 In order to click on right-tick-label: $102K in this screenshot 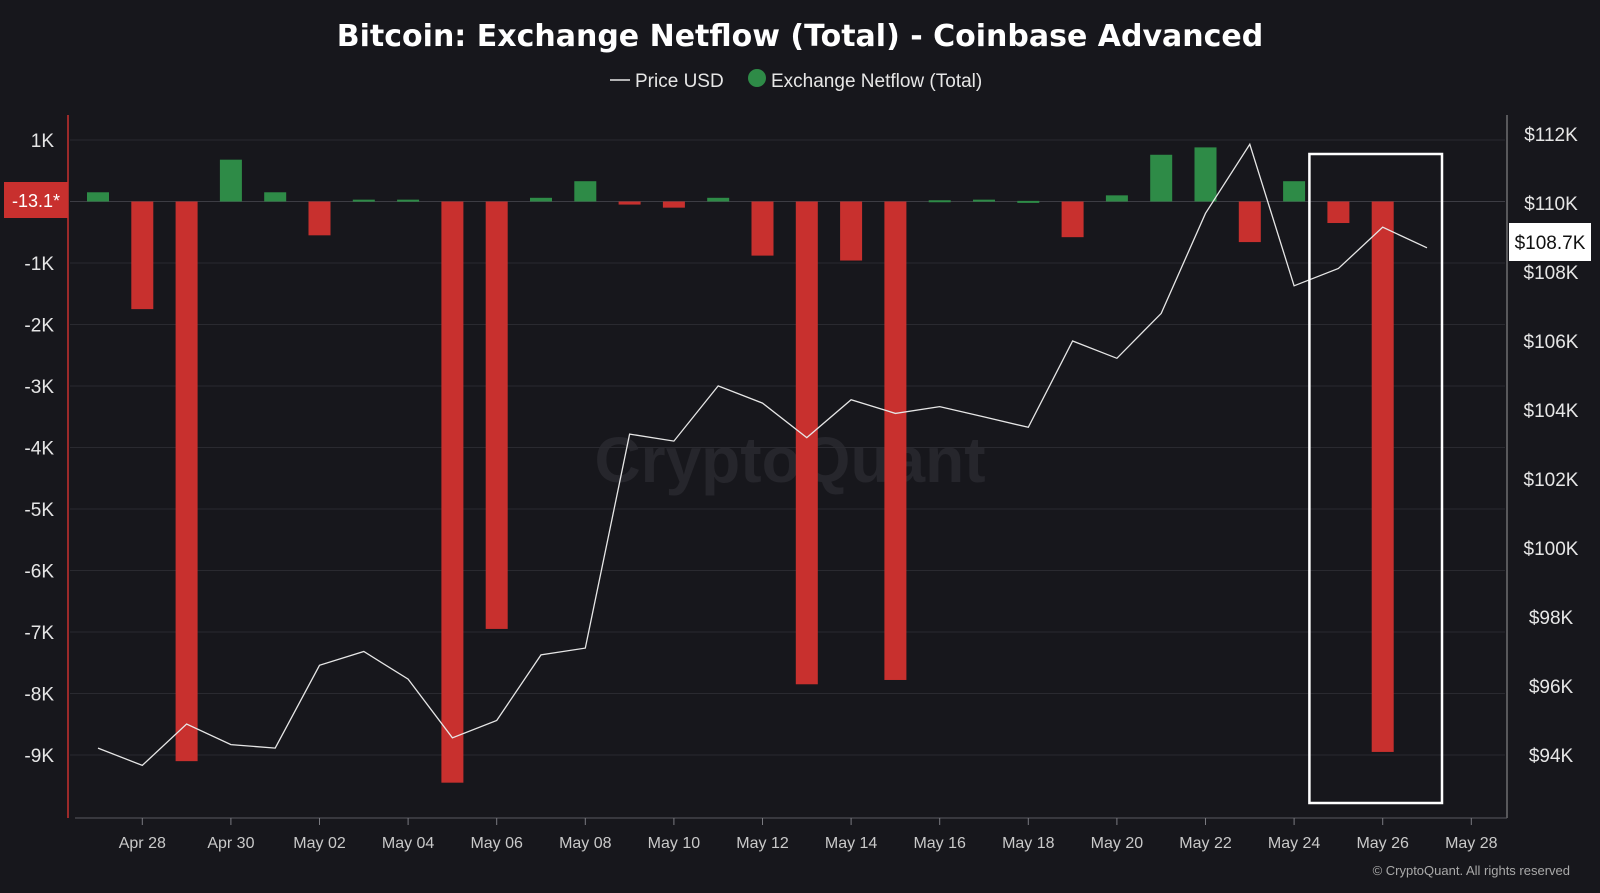, I will do `click(1551, 480)`.